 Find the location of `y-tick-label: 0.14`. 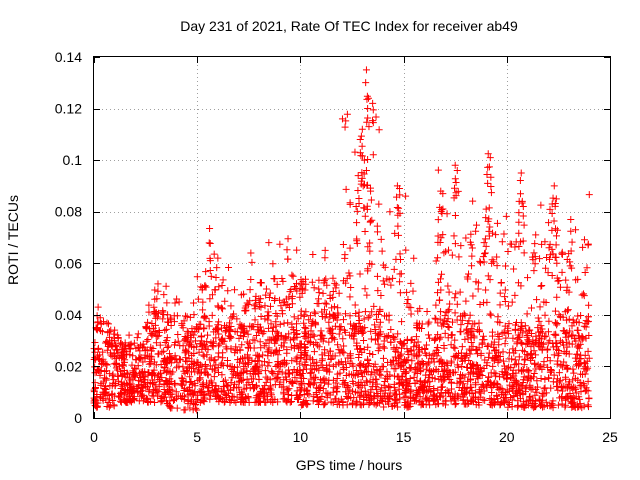

y-tick-label: 0.14 is located at coordinates (68, 57).